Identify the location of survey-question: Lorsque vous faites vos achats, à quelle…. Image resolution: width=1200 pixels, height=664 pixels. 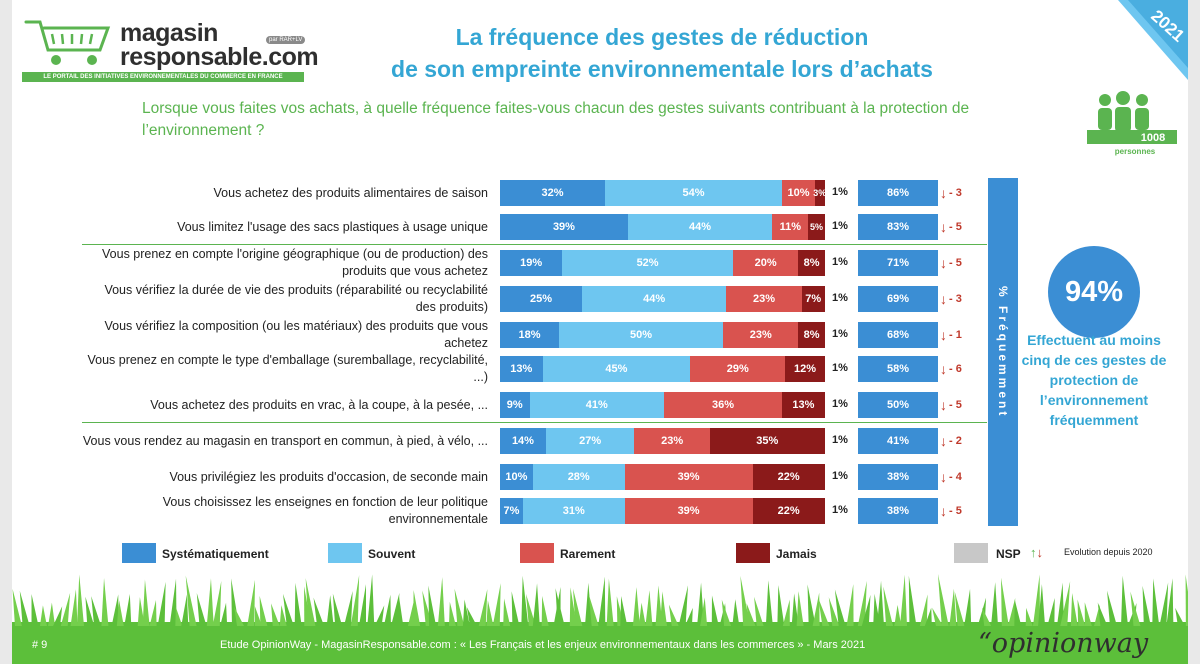
(556, 119).